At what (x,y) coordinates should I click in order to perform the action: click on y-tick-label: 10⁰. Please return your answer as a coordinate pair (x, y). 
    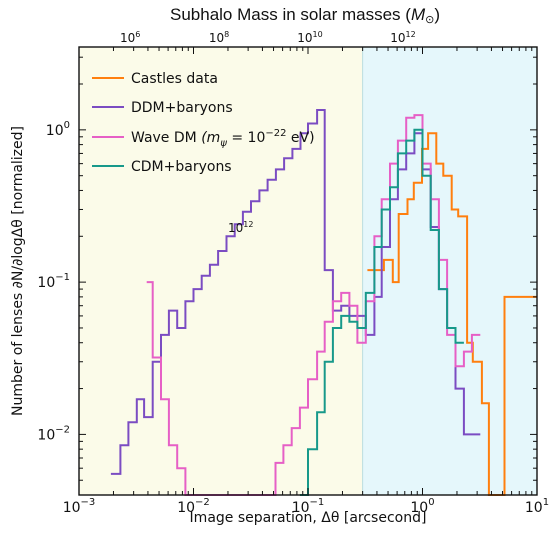
    Looking at the image, I should click on (58, 129).